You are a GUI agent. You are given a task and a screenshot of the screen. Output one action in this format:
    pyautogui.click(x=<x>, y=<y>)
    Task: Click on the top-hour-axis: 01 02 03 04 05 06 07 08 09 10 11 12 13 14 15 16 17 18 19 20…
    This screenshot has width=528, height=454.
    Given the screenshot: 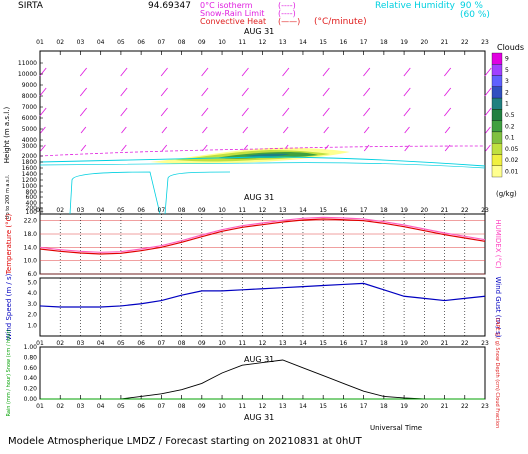 What is the action you would take?
    pyautogui.click(x=262, y=47)
    